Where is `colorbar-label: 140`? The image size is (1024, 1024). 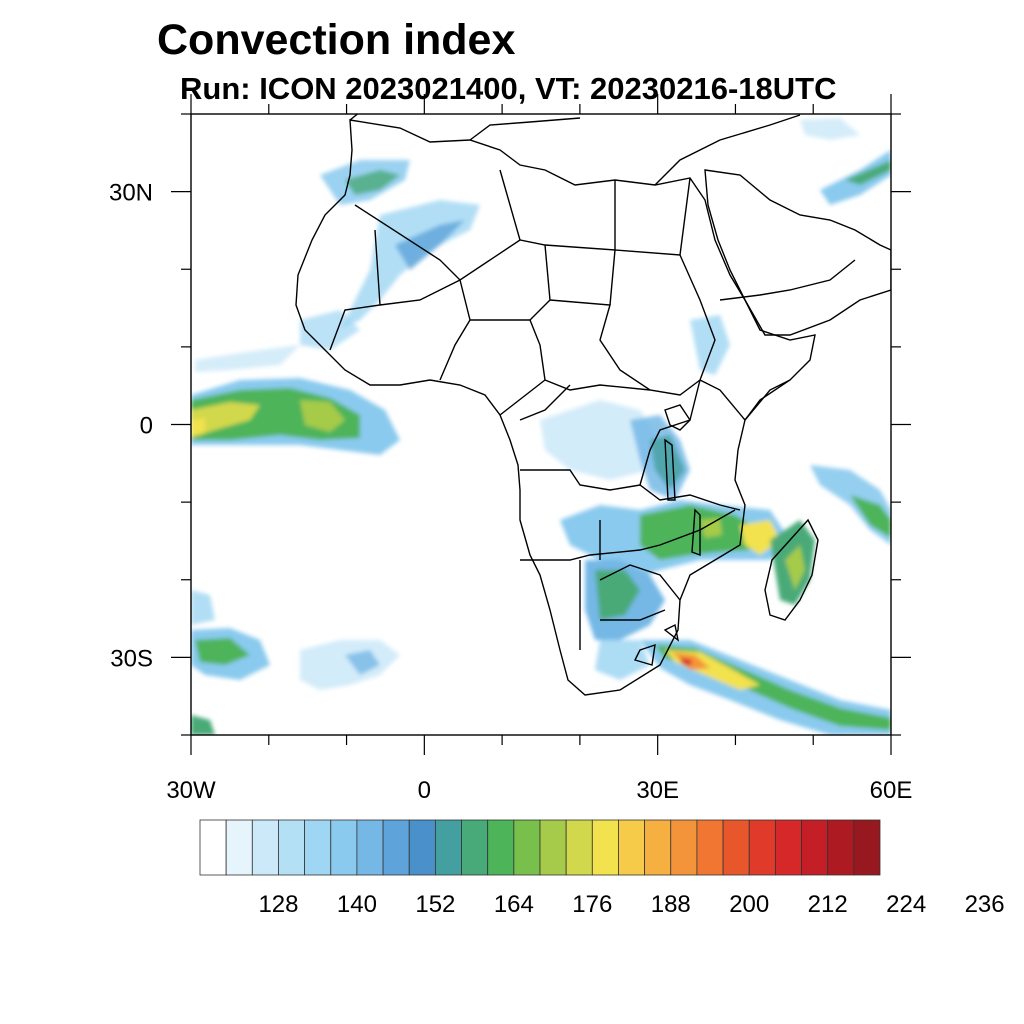
colorbar-label: 140 is located at coordinates (357, 904).